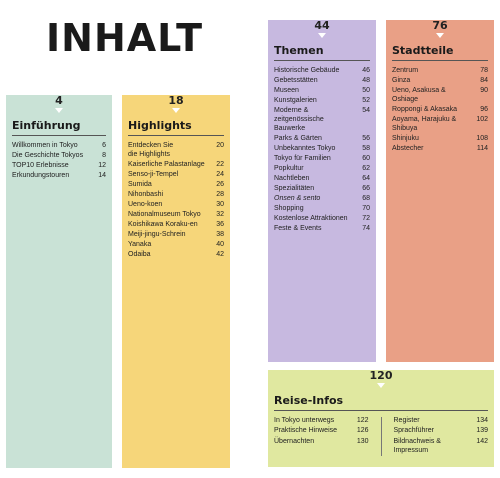 The height and width of the screenshot is (478, 500). Describe the element at coordinates (176, 127) in the screenshot. I see `section-title: Highlights` at that location.